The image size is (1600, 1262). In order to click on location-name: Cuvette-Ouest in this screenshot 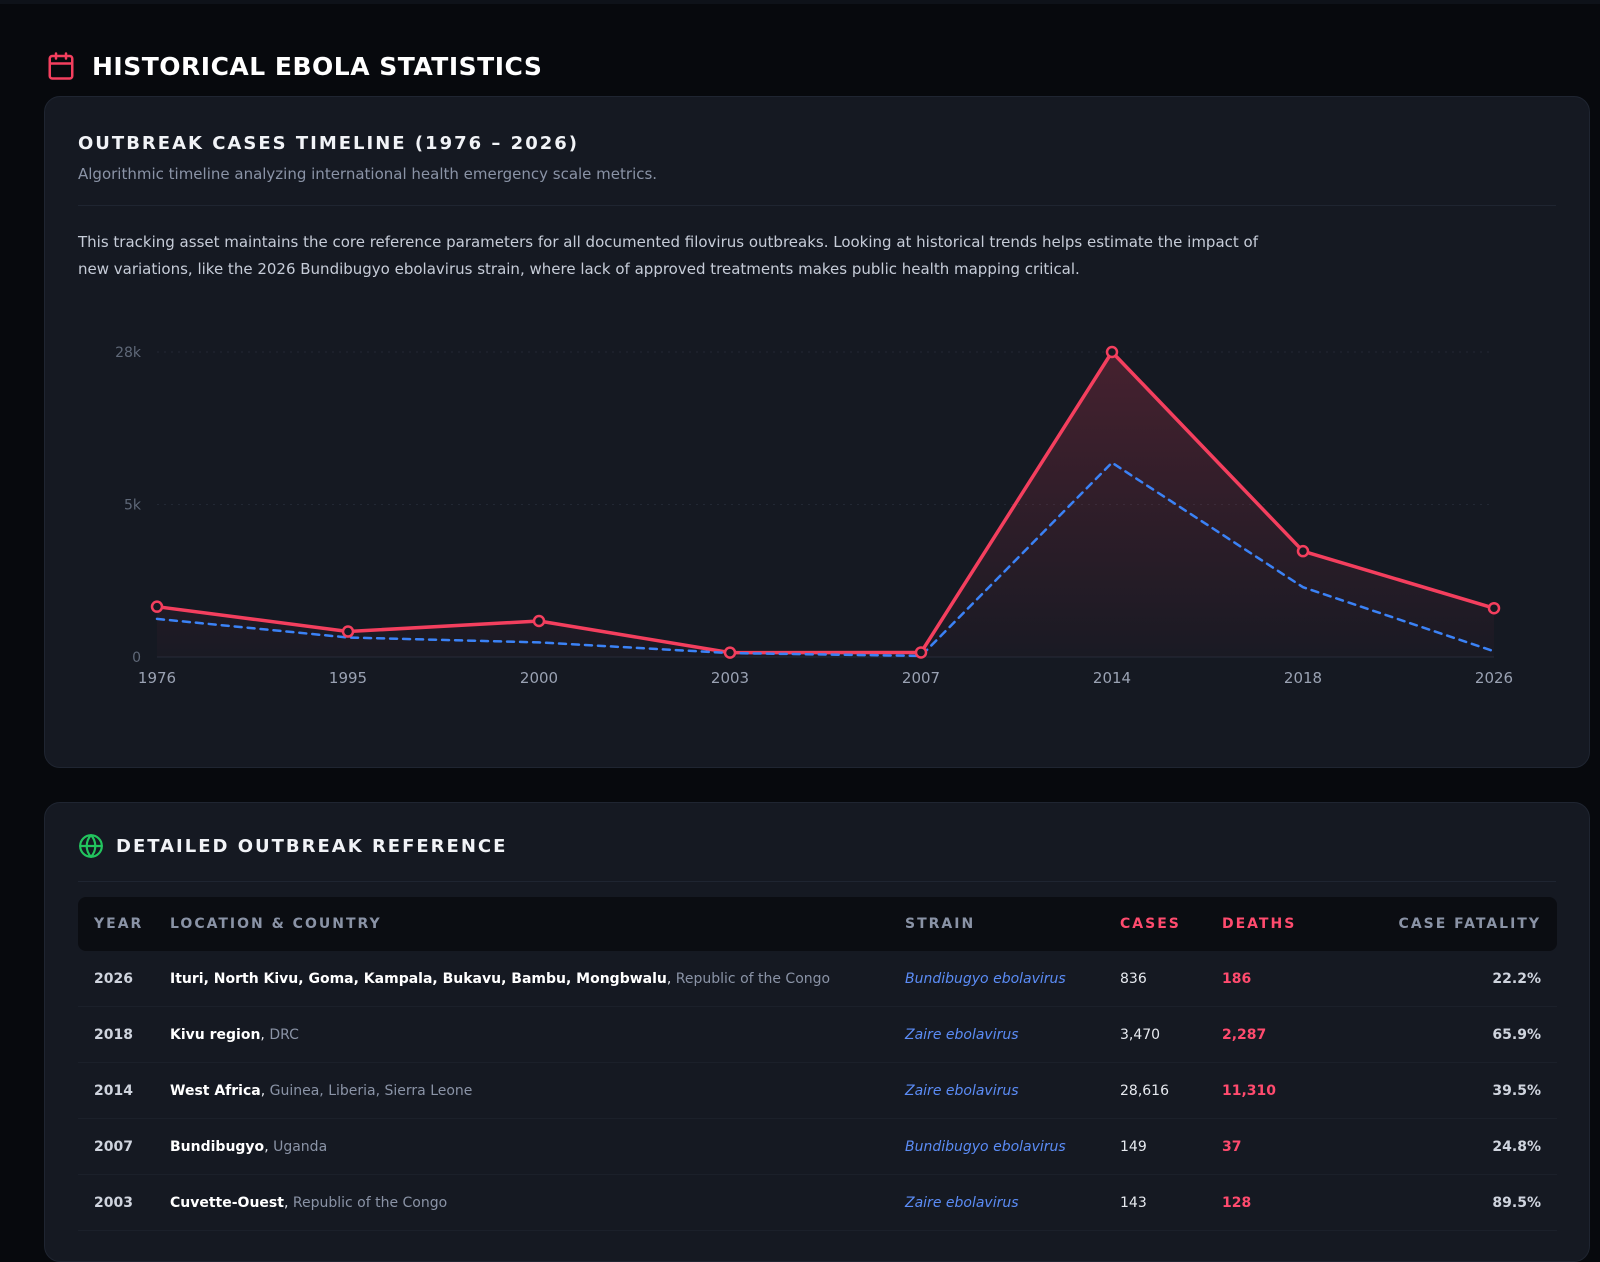, I will do `click(227, 1202)`.